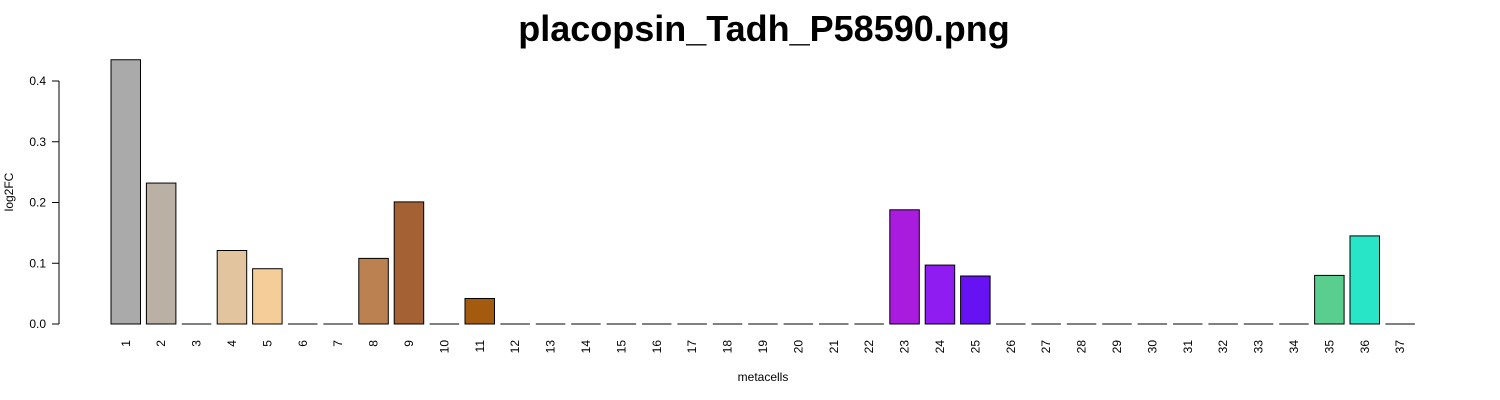 Image resolution: width=1500 pixels, height=400 pixels. I want to click on x-tick-label: 19, so click(763, 347).